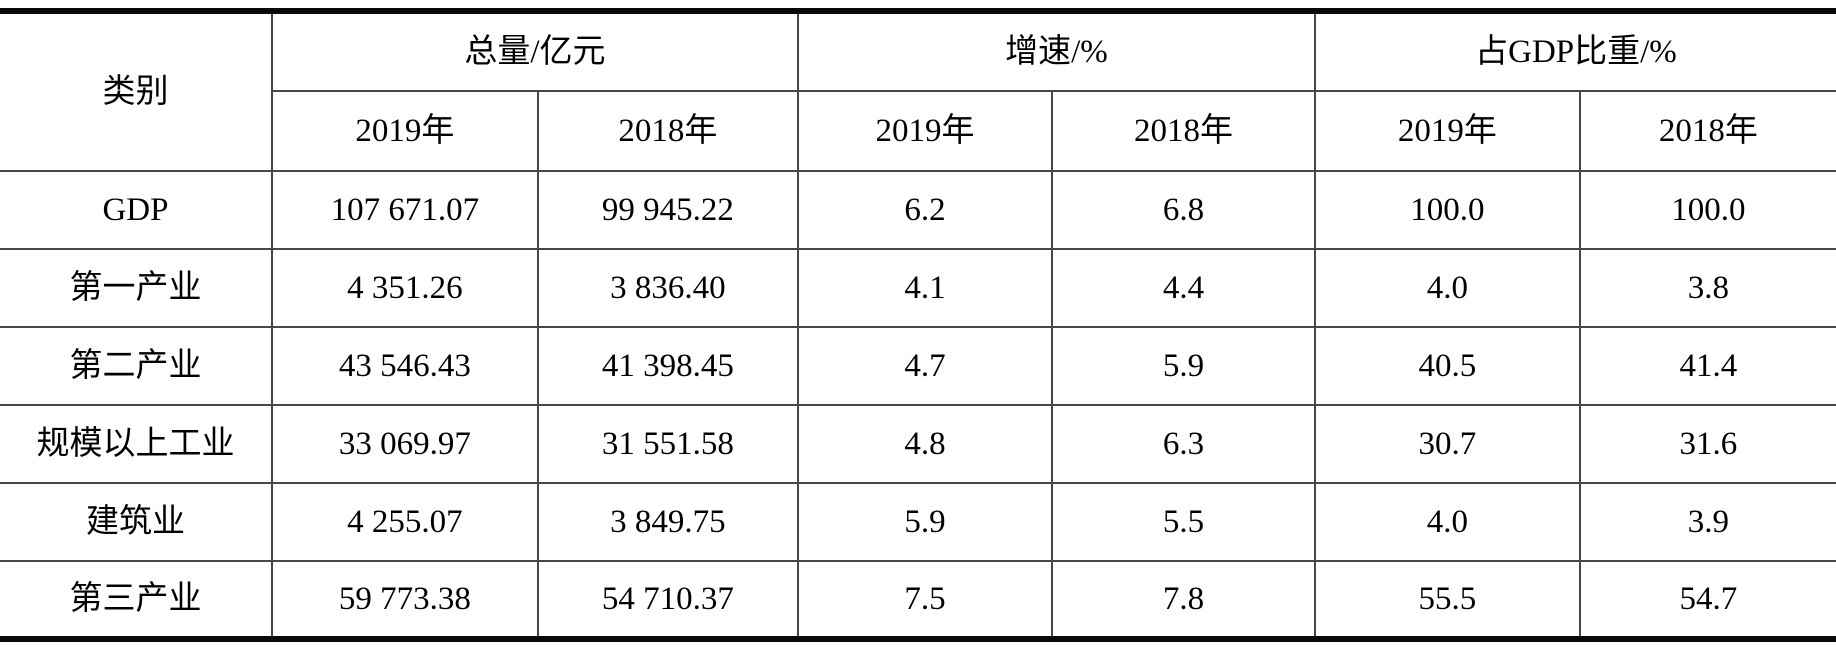  What do you see at coordinates (1707, 131) in the screenshot?
I see `header-year-share-2018: 2018年` at bounding box center [1707, 131].